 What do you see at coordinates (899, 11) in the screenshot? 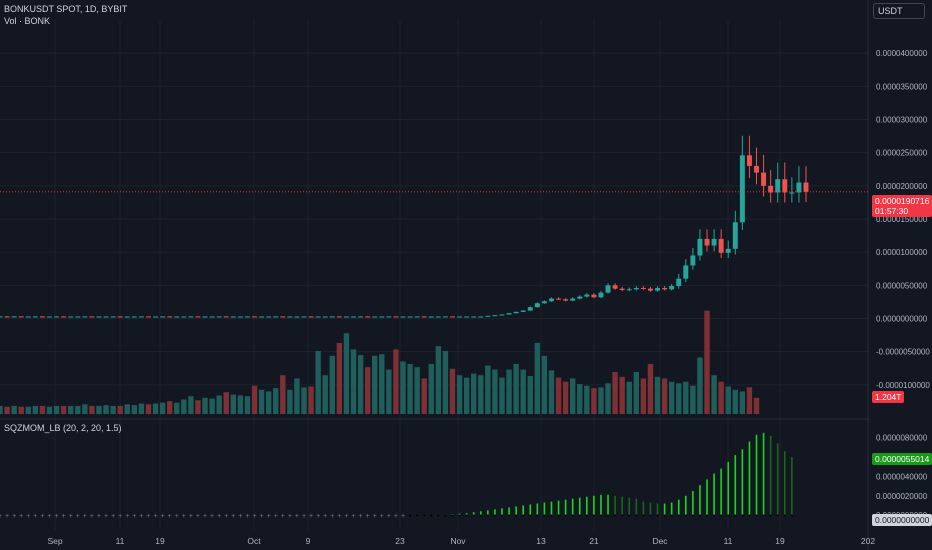
I see `currency-selector: USDT` at bounding box center [899, 11].